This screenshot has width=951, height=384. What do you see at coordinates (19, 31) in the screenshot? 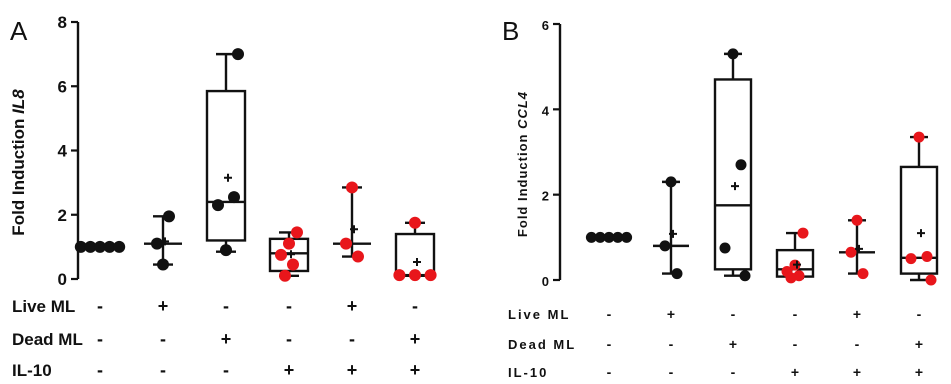
I see `panel-letter-a: A` at bounding box center [19, 31].